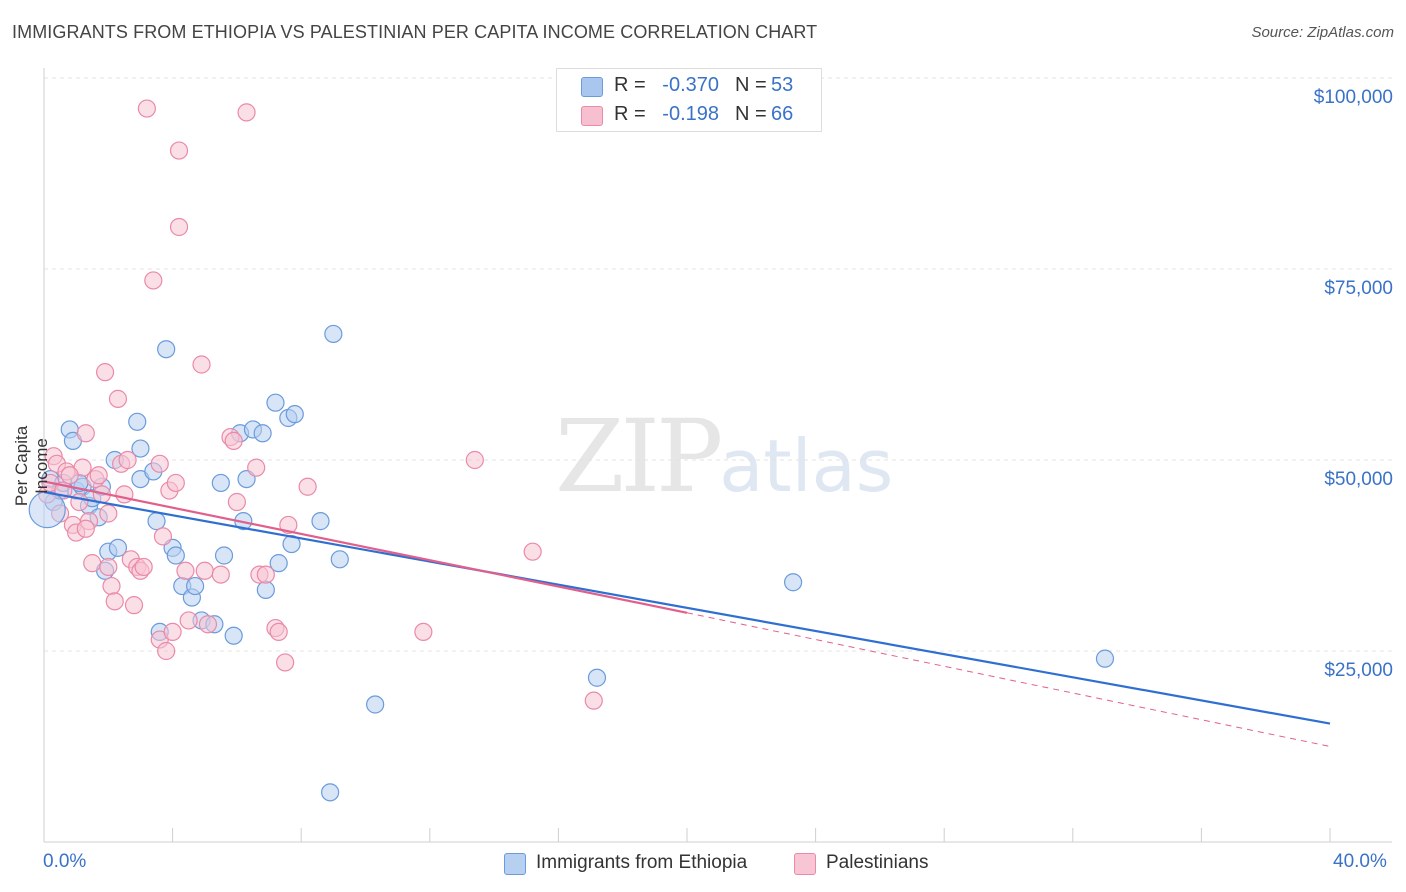  What do you see at coordinates (592, 116) in the screenshot?
I see `legend-swatch-palestinians` at bounding box center [592, 116].